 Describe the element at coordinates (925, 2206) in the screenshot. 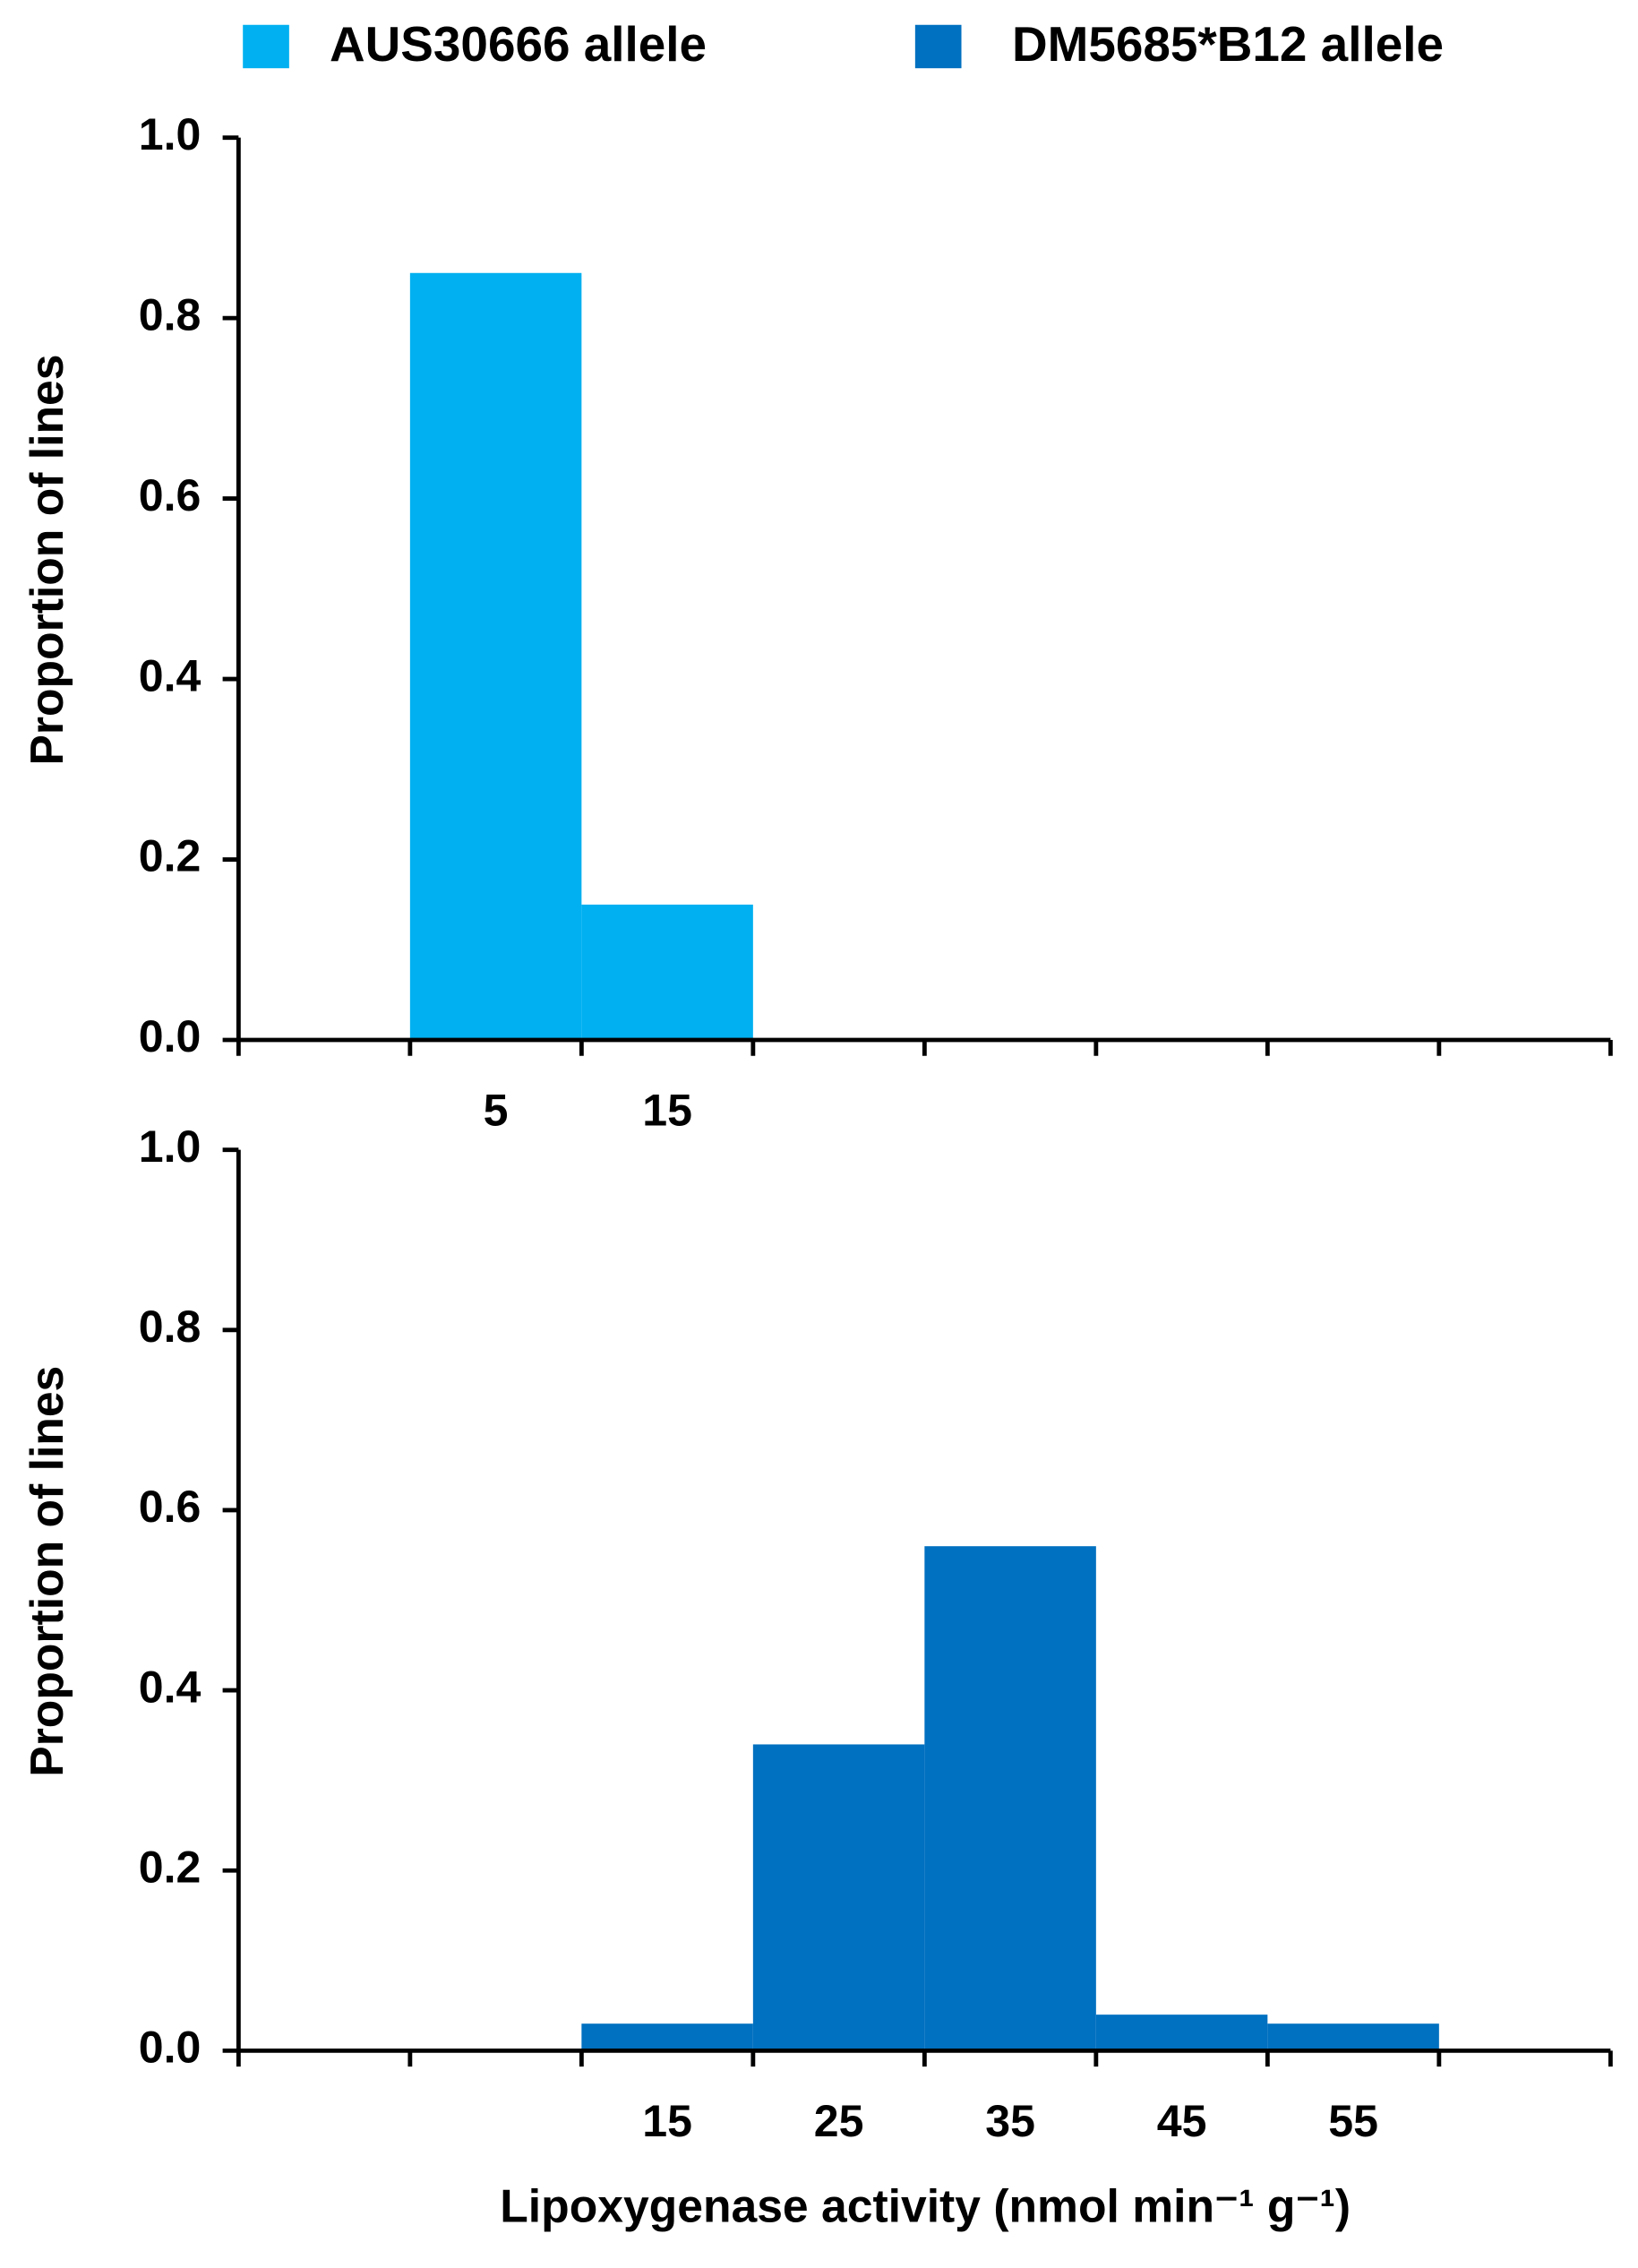

I see `x-axis-label: Lipoxygenase activity (nmol min⁻¹ g⁻¹)` at that location.